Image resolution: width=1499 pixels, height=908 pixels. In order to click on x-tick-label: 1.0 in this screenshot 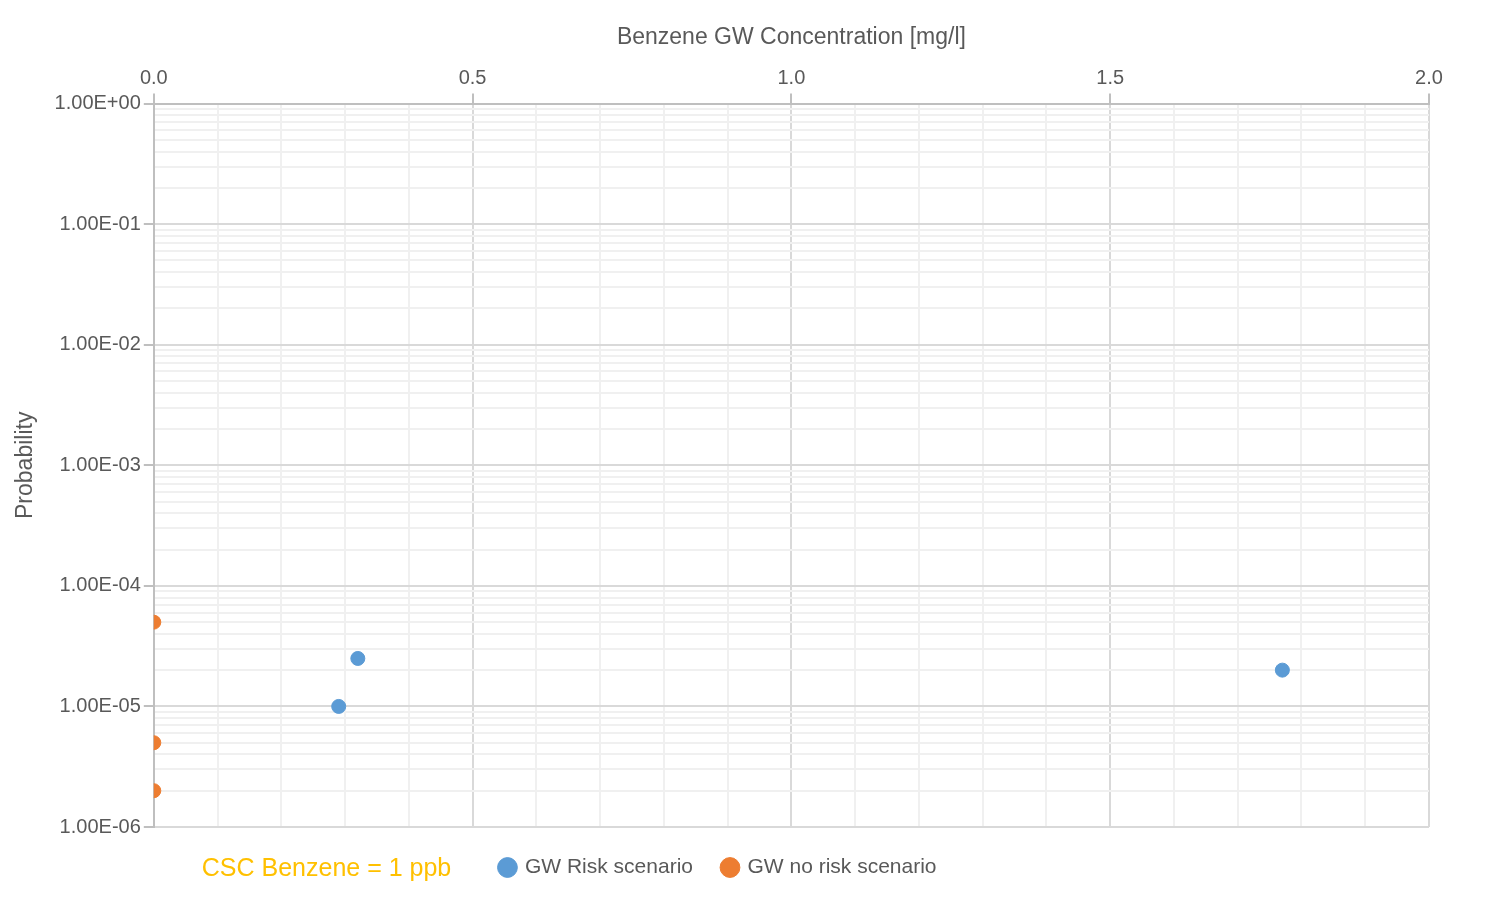, I will do `click(791, 77)`.